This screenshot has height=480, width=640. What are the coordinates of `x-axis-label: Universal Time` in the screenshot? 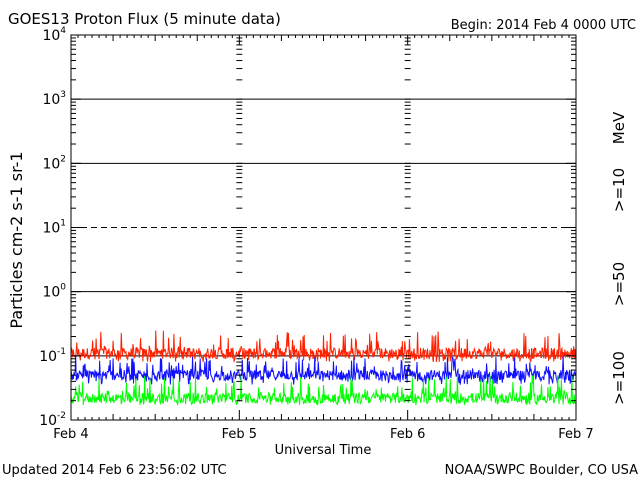 It's located at (323, 450).